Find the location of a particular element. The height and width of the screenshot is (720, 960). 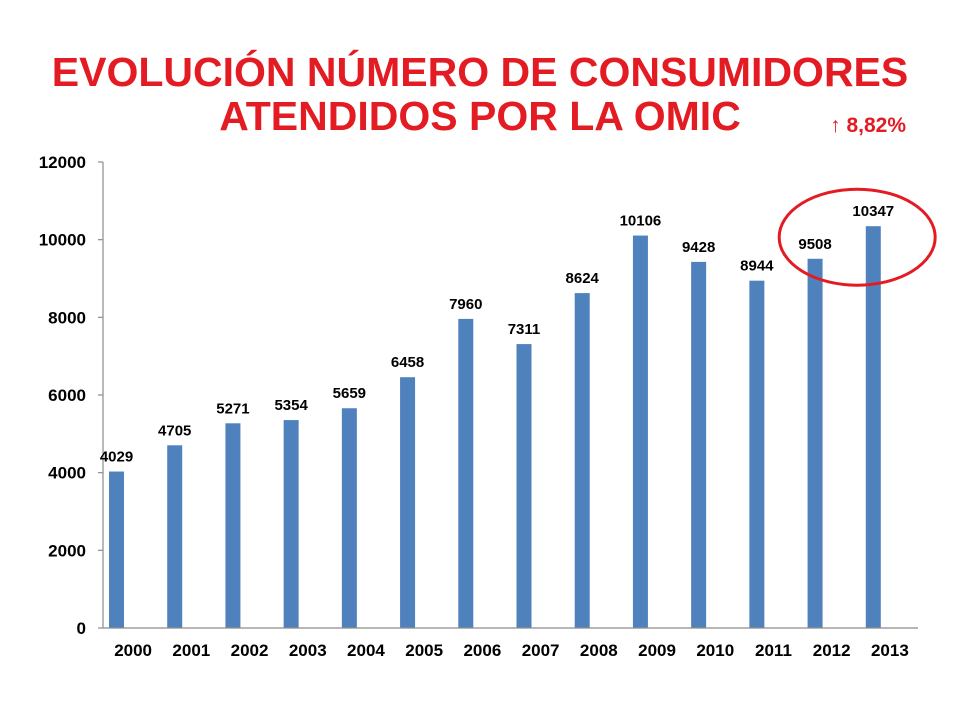

data-label-2009: 10106 is located at coordinates (641, 221).